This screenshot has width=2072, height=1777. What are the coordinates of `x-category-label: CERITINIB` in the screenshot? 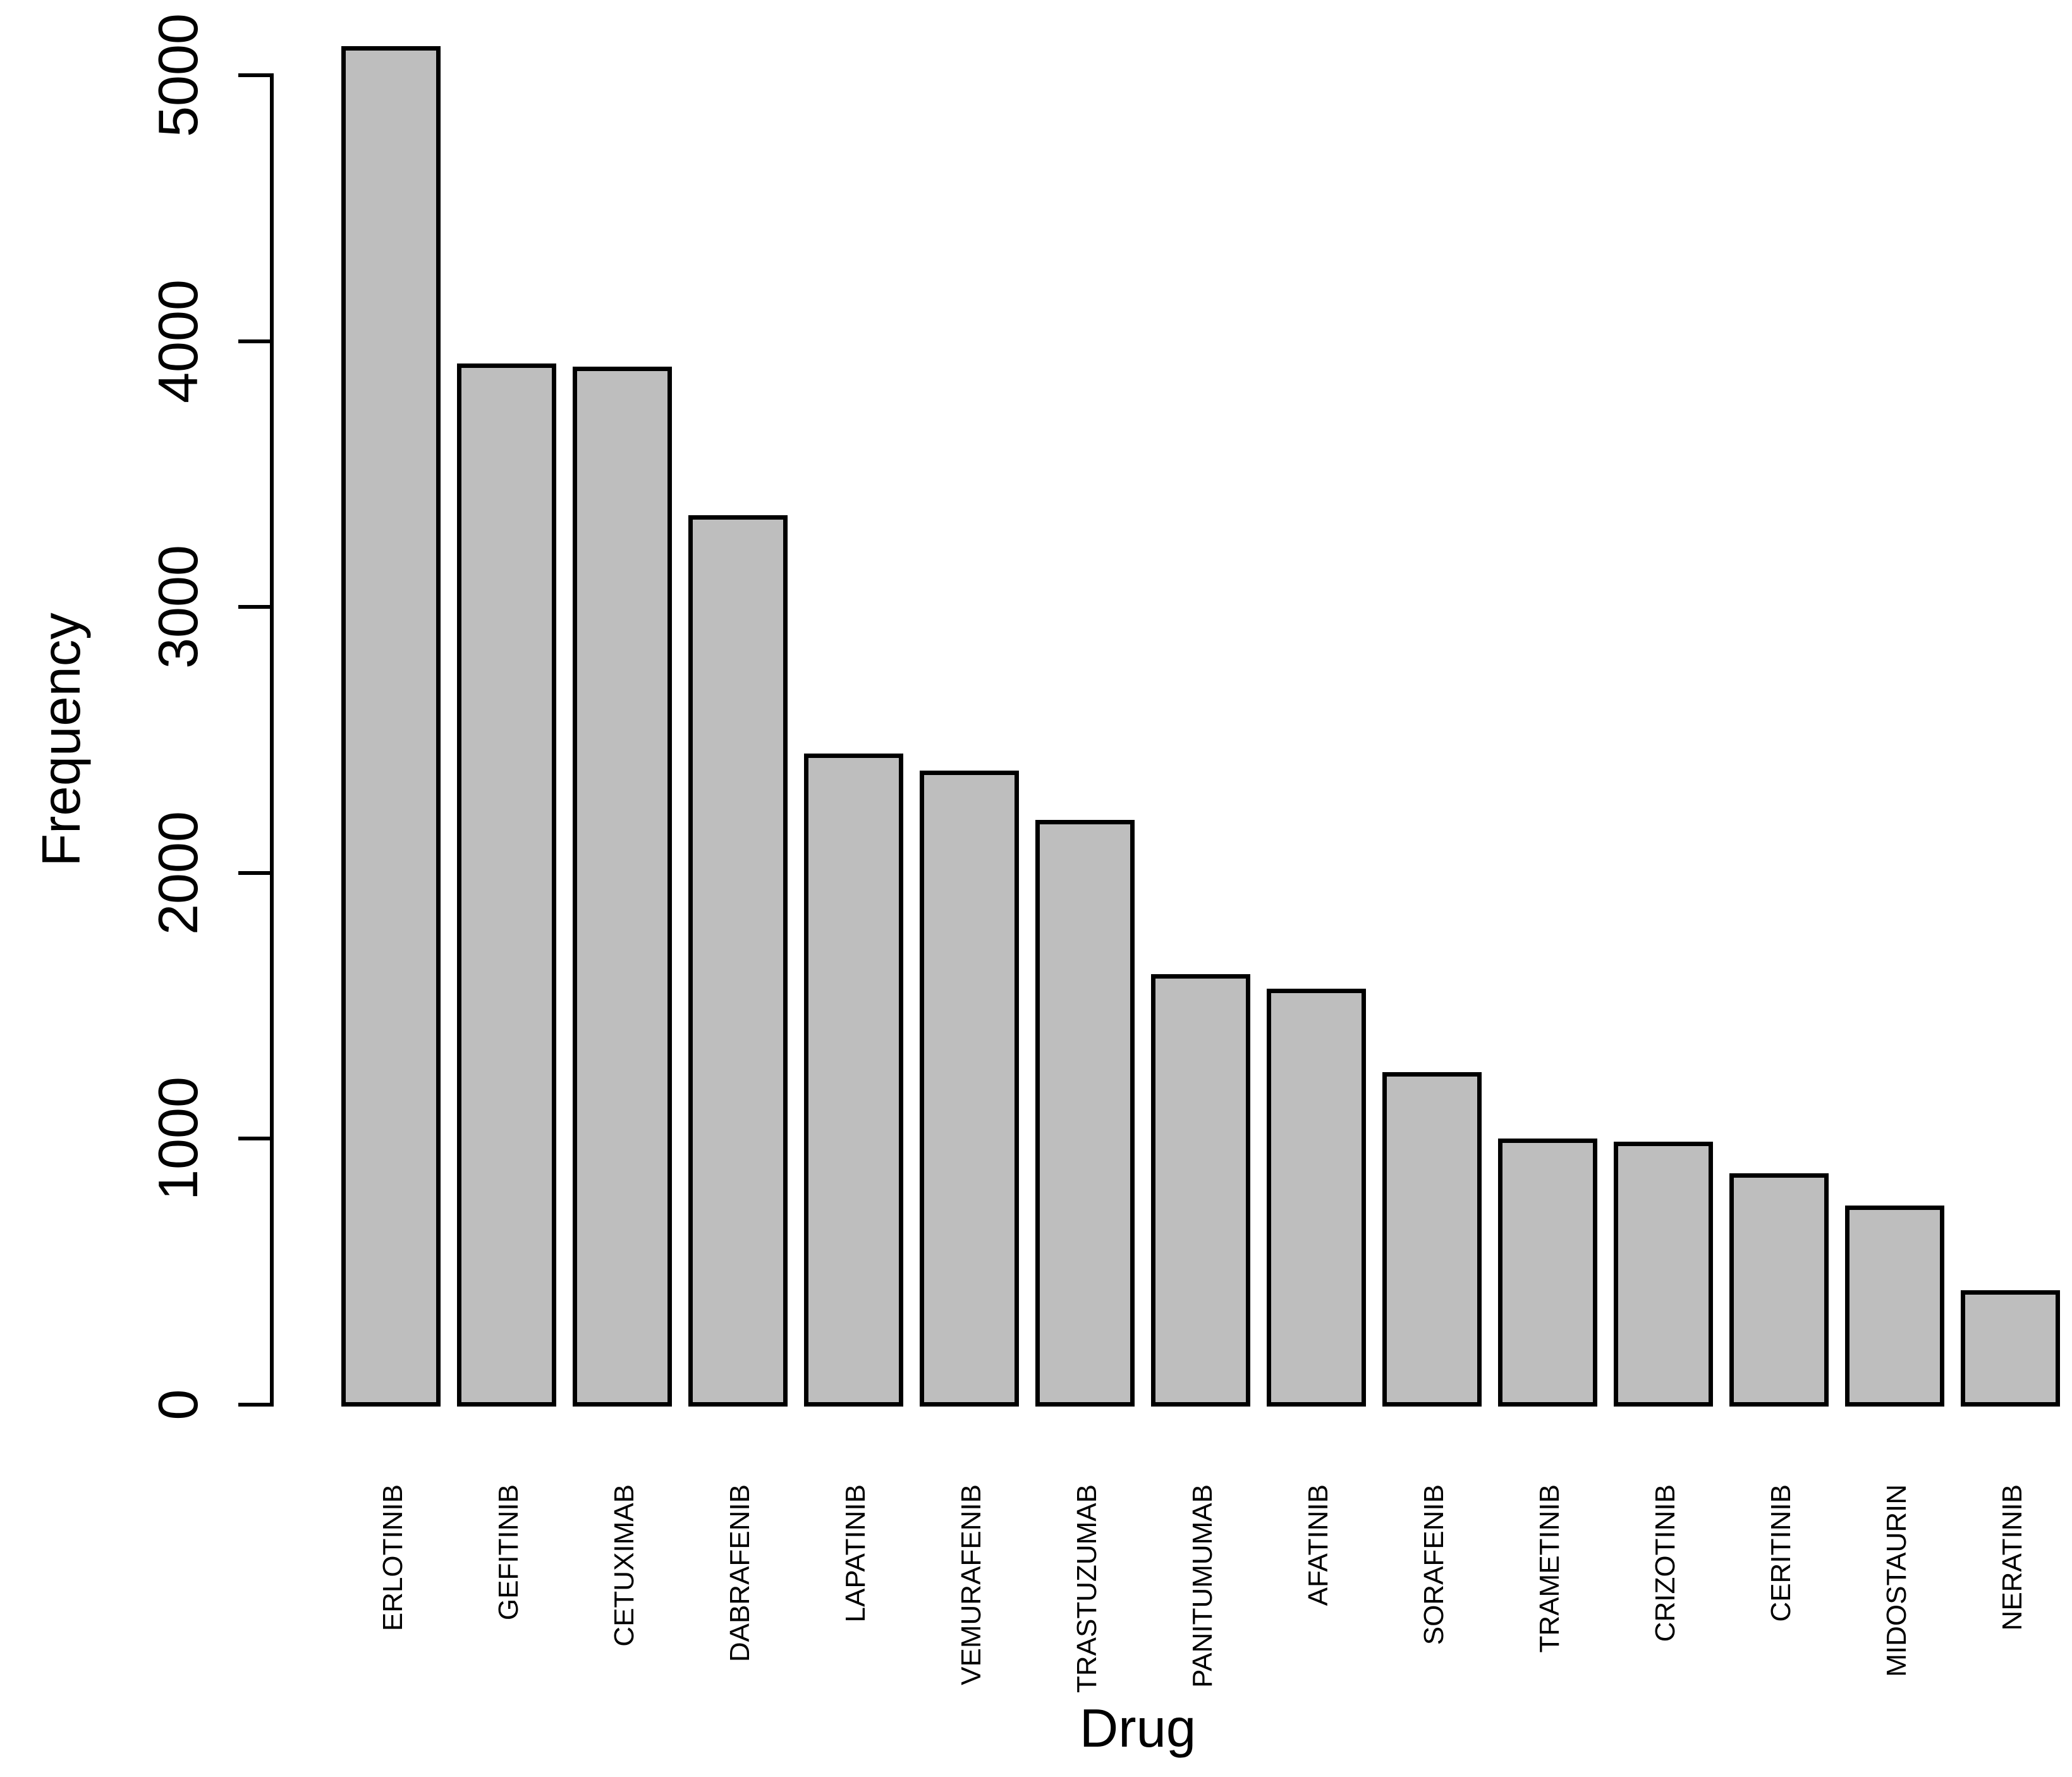 It's located at (1780, 1553).